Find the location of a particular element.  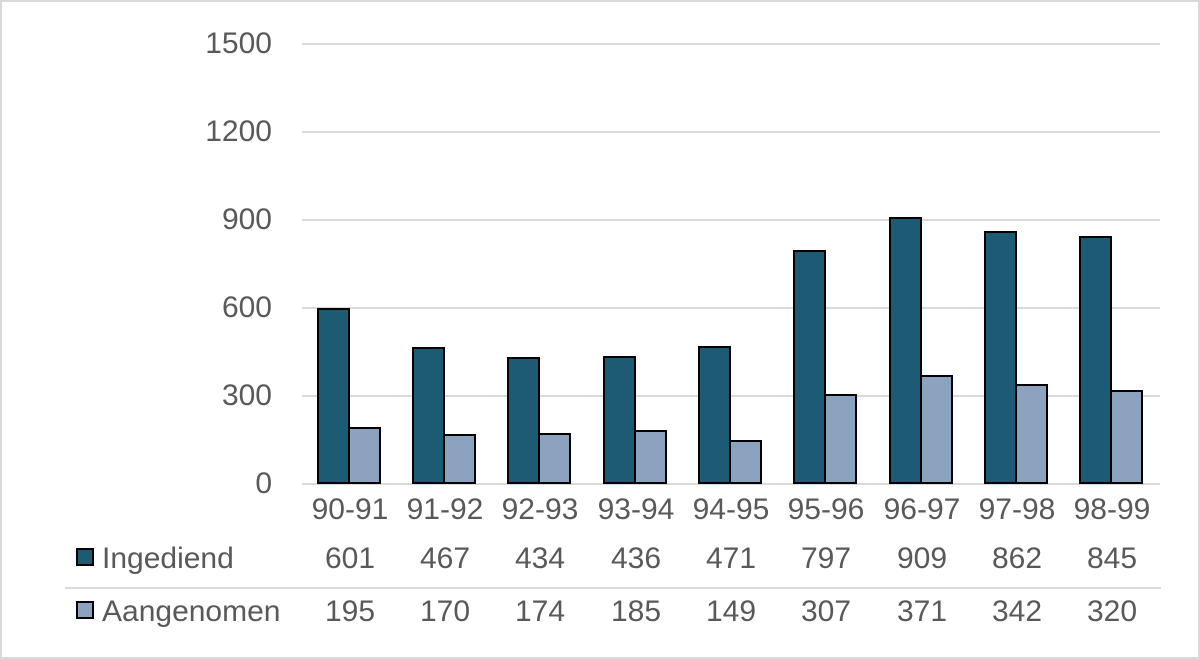

legend-swatch-aangenomen is located at coordinates (85, 610).